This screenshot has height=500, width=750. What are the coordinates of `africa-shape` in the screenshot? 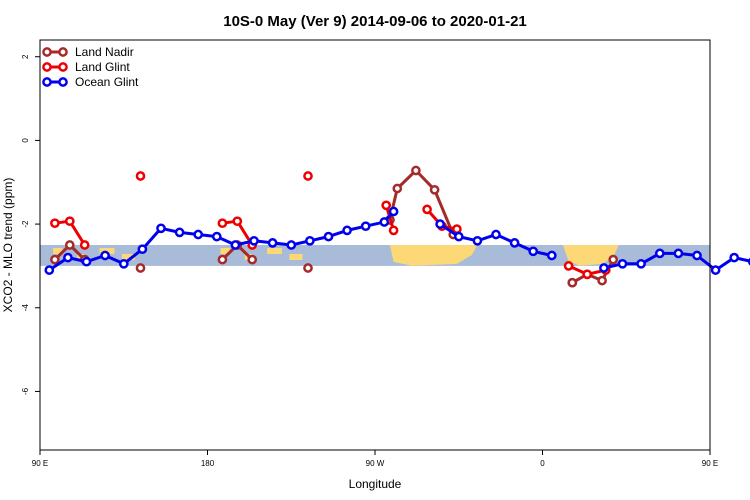 It's located at (590, 255).